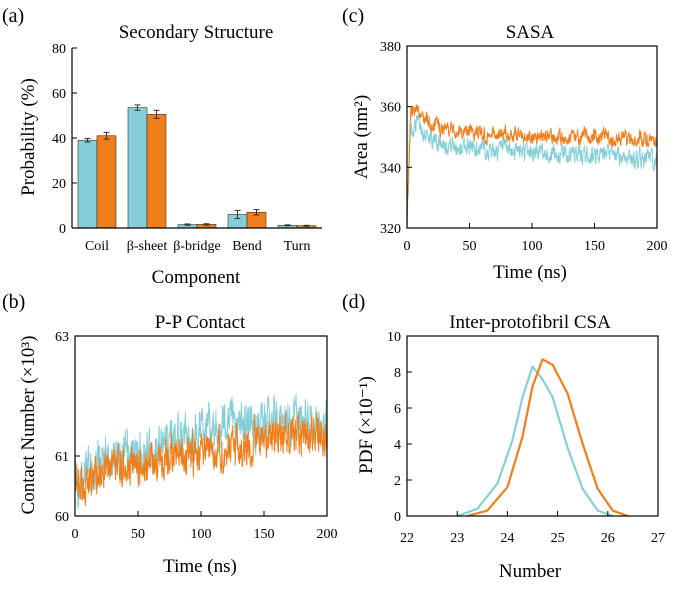 This screenshot has height=589, width=674. I want to click on y-tick-label-c: 380, so click(390, 47).